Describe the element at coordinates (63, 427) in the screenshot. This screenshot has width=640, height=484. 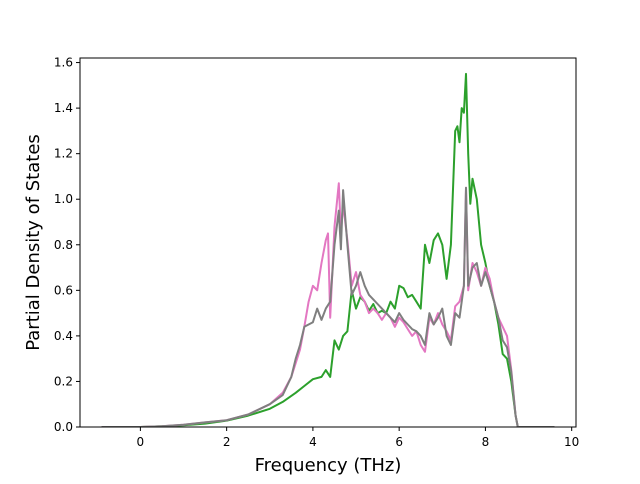
I see `y-tick-label: 0.0` at that location.